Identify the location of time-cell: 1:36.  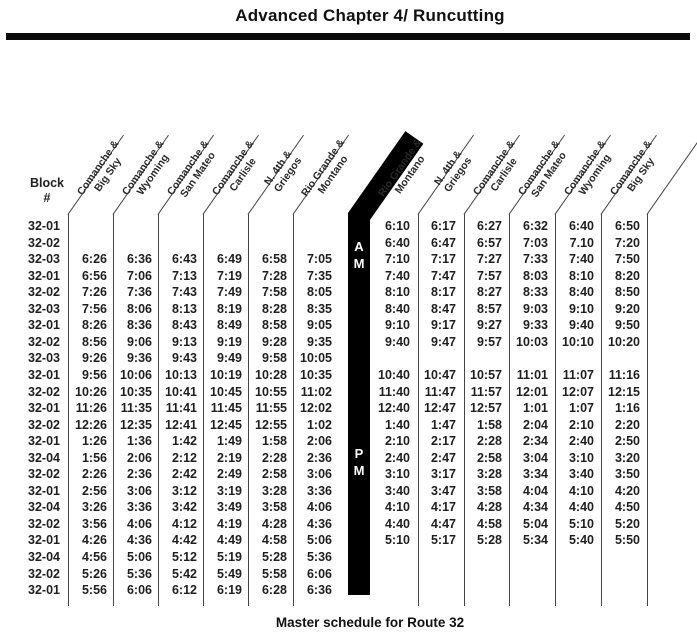
(139, 441).